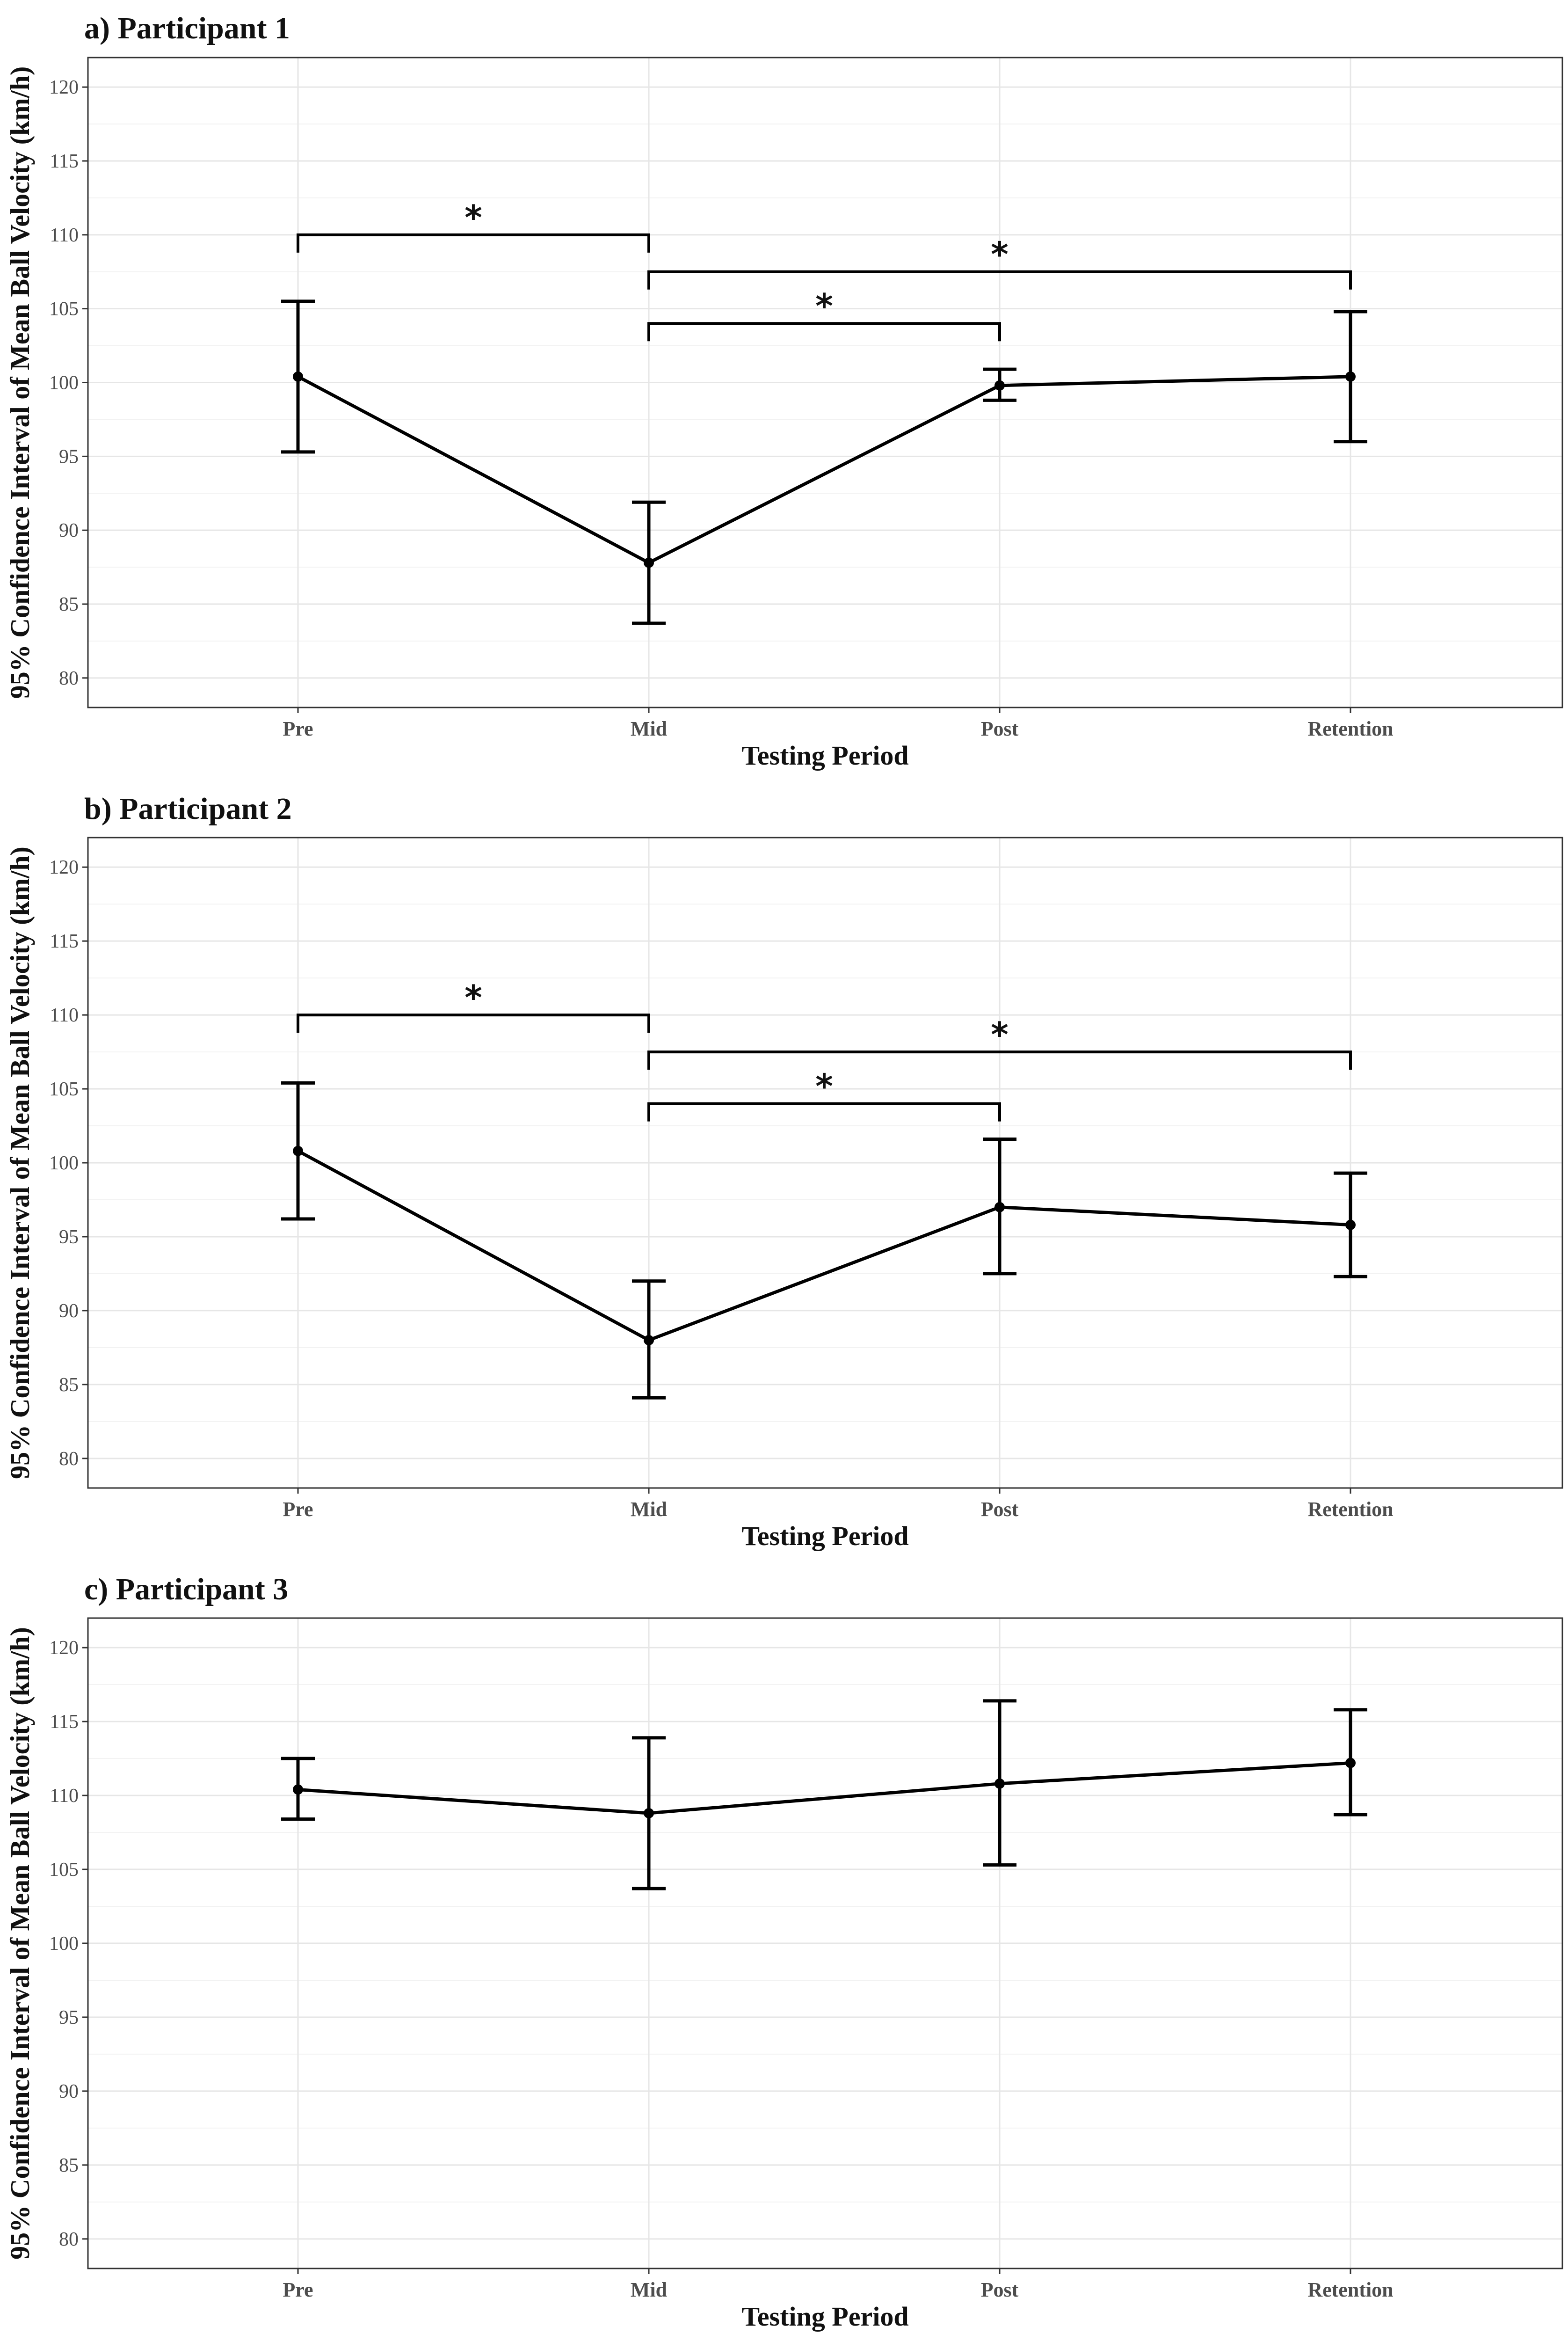 This screenshot has width=1568, height=2334. Describe the element at coordinates (186, 1589) in the screenshot. I see `panel-title: c) Participant 3` at that location.